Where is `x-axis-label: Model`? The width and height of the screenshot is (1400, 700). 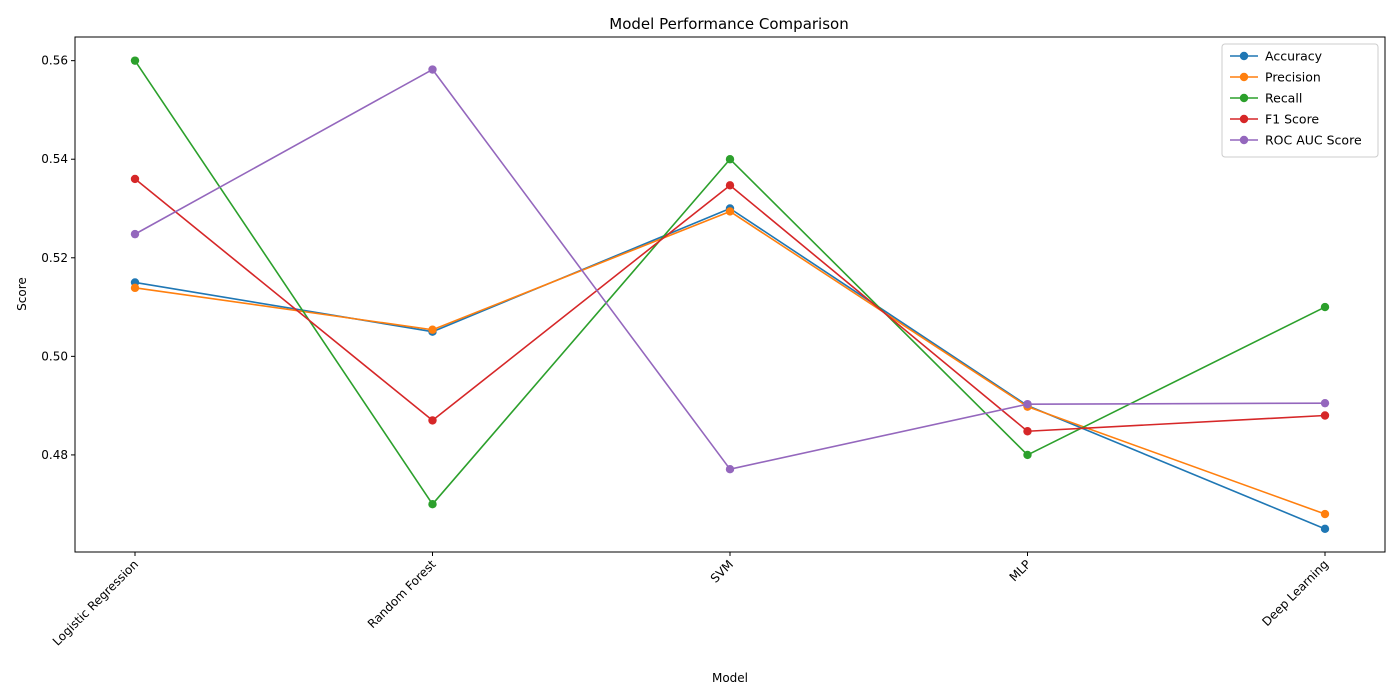 x-axis-label: Model is located at coordinates (730, 678).